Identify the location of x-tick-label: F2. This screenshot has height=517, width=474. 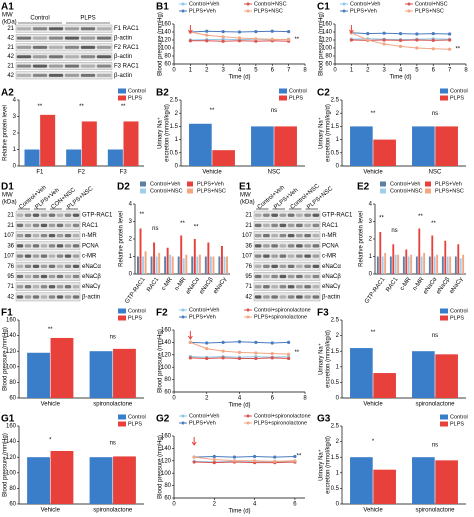
(82, 173).